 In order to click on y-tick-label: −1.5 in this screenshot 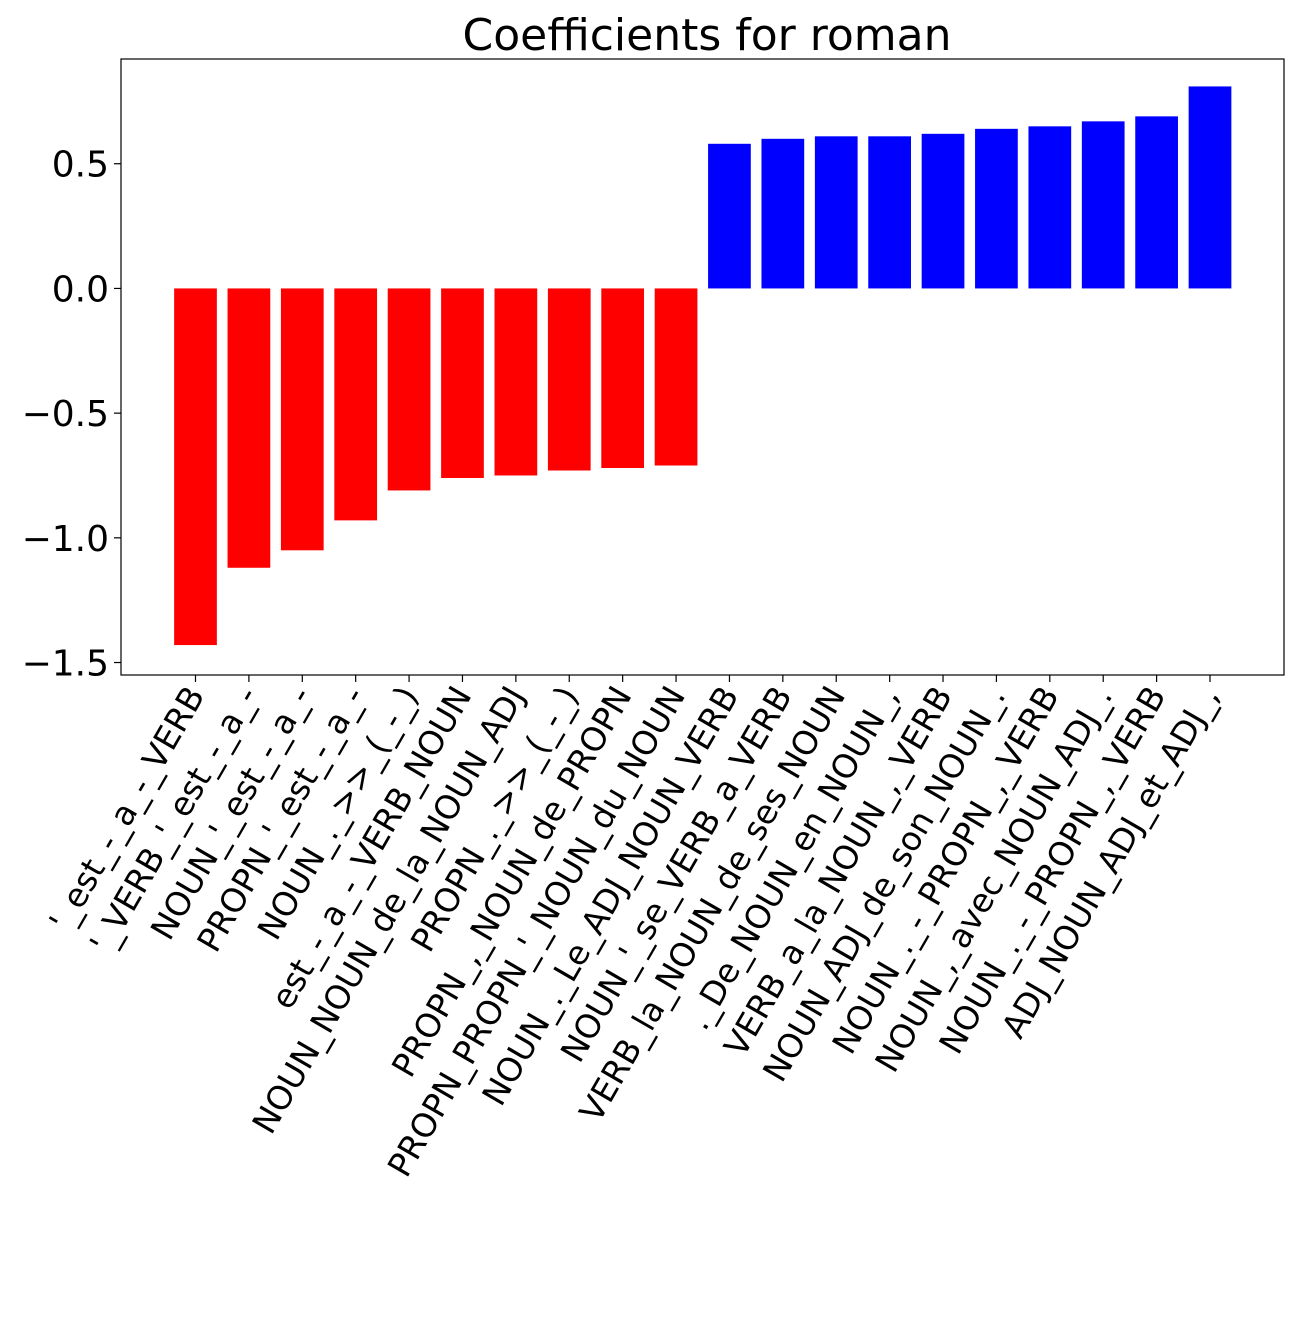, I will do `click(65, 664)`.